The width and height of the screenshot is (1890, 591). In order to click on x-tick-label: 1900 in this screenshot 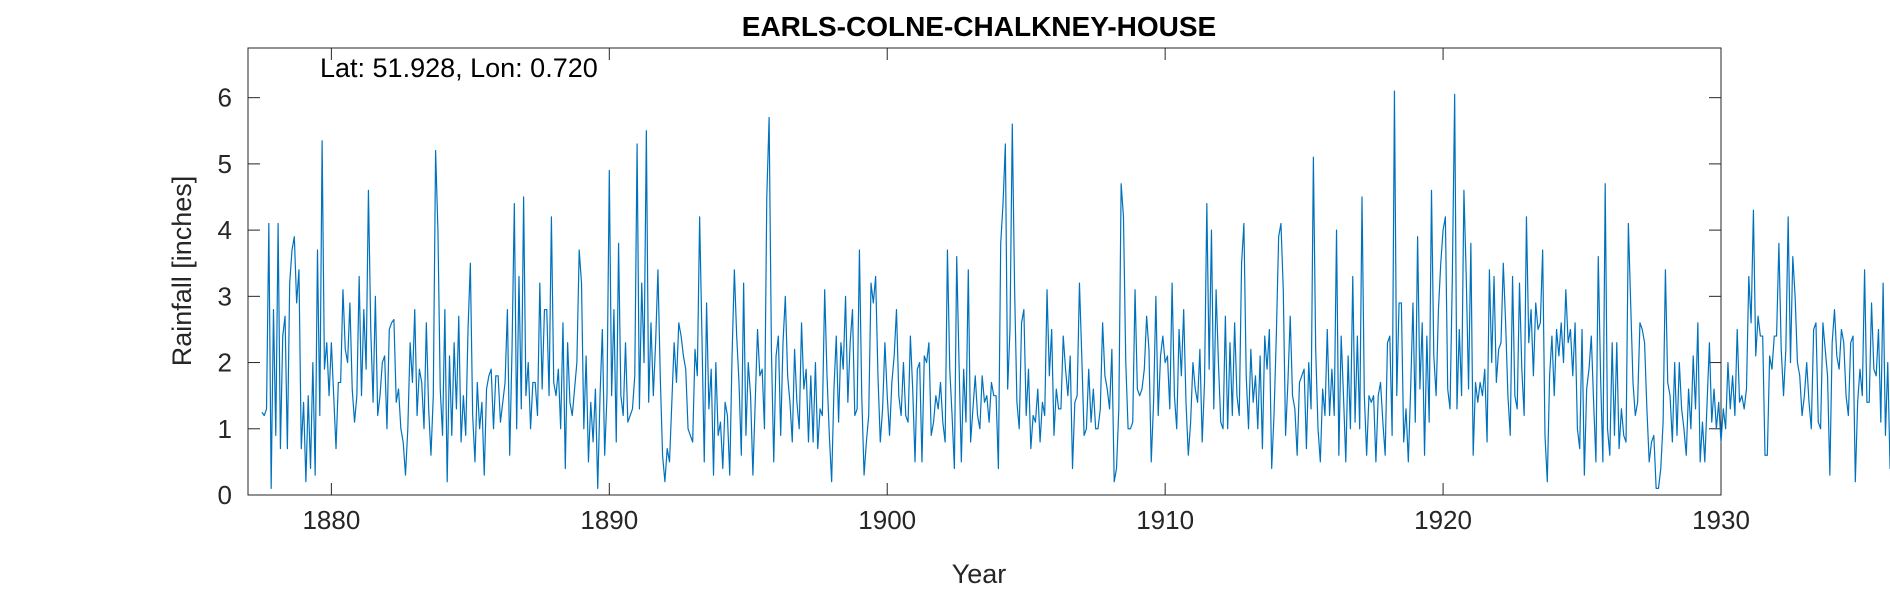, I will do `click(887, 520)`.